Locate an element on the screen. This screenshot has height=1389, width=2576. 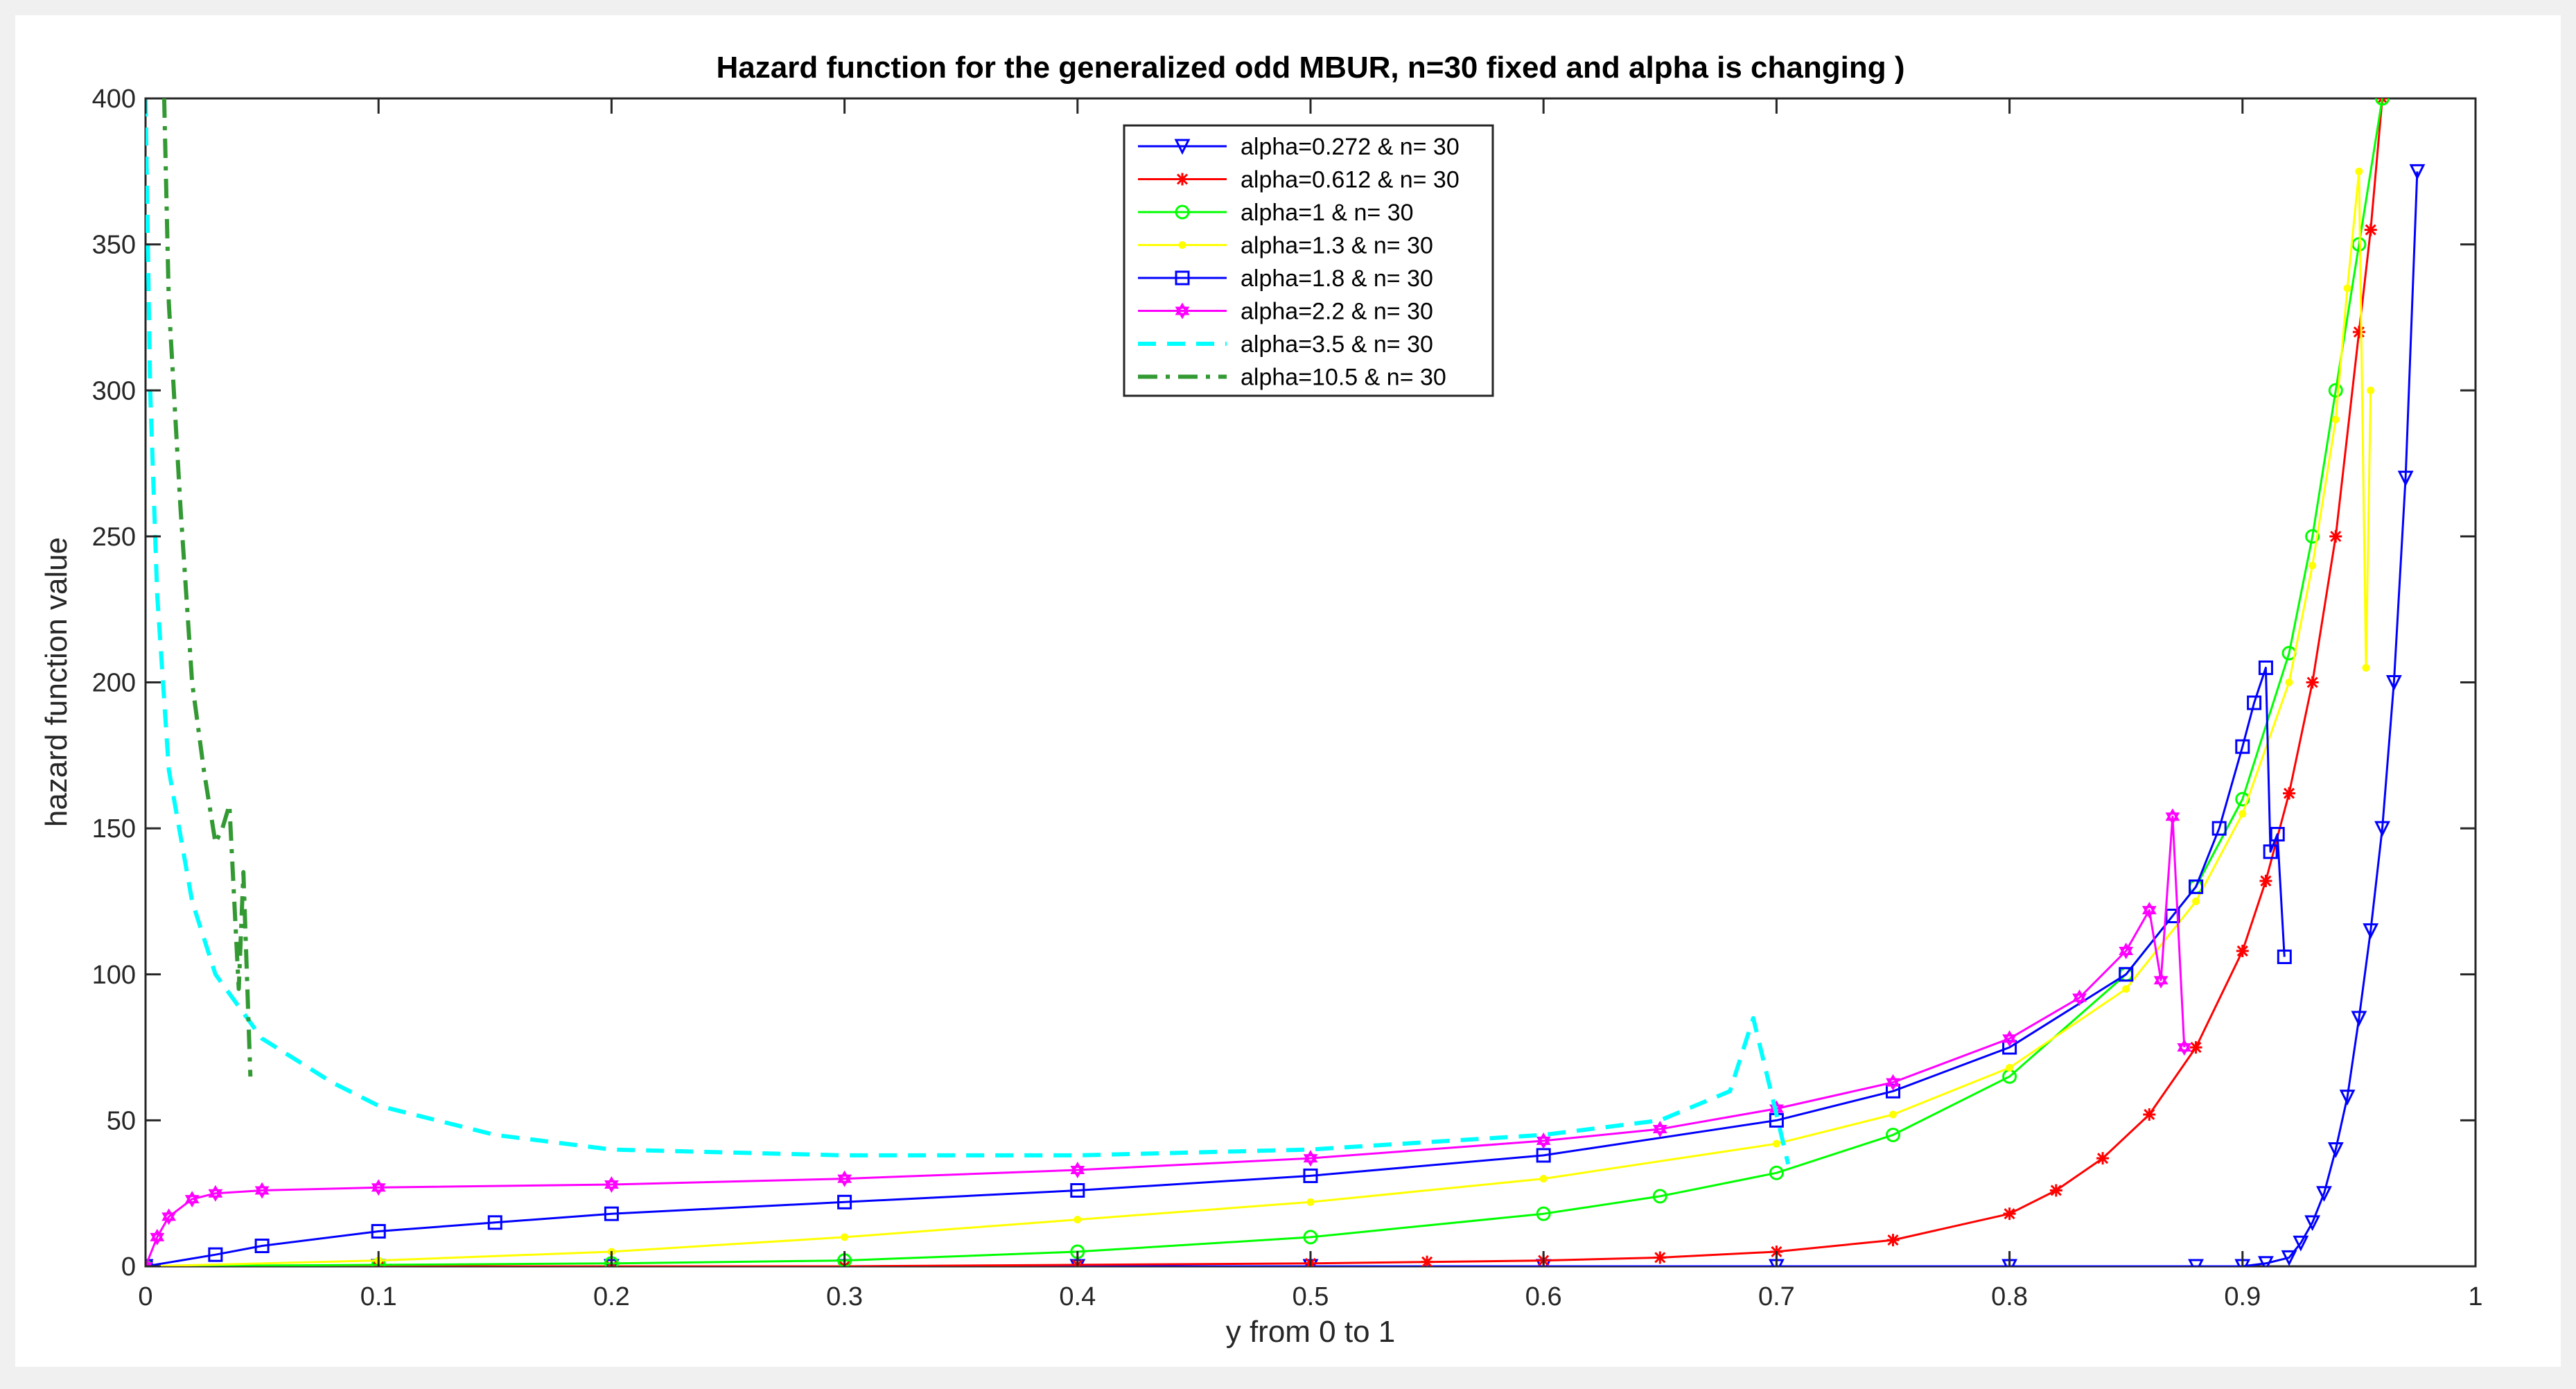
legend-label: alpha=0.272 & n= 30 is located at coordinates (1350, 147).